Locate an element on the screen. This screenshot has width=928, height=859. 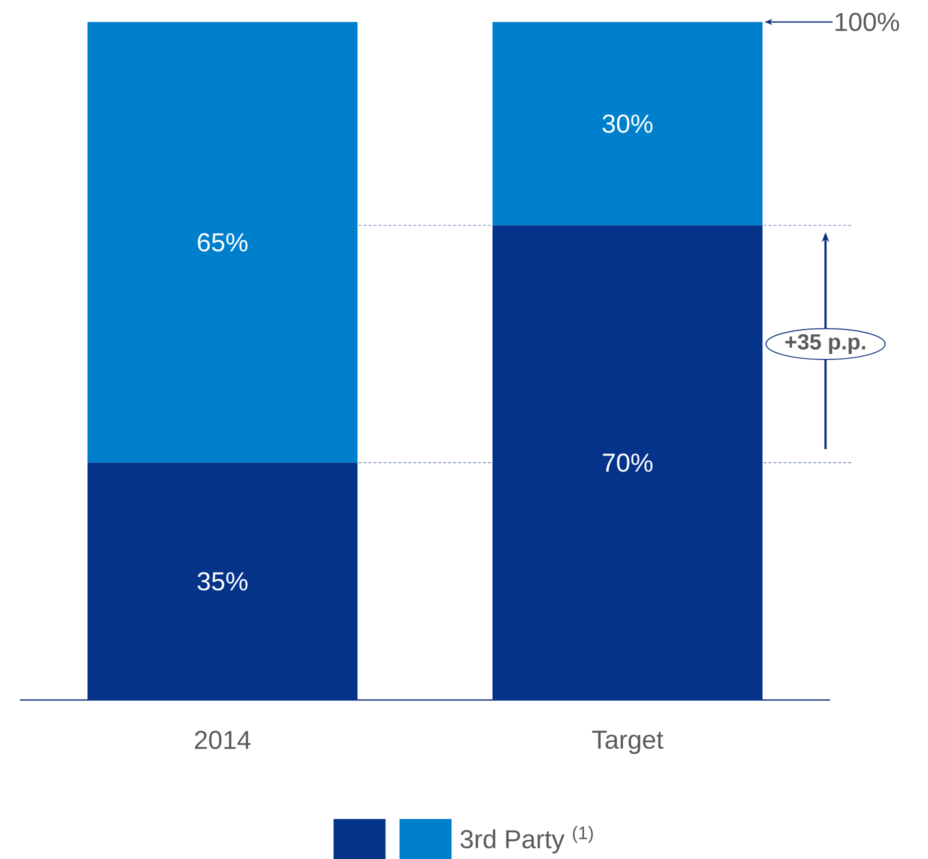
text: 100% is located at coordinates (868, 22).